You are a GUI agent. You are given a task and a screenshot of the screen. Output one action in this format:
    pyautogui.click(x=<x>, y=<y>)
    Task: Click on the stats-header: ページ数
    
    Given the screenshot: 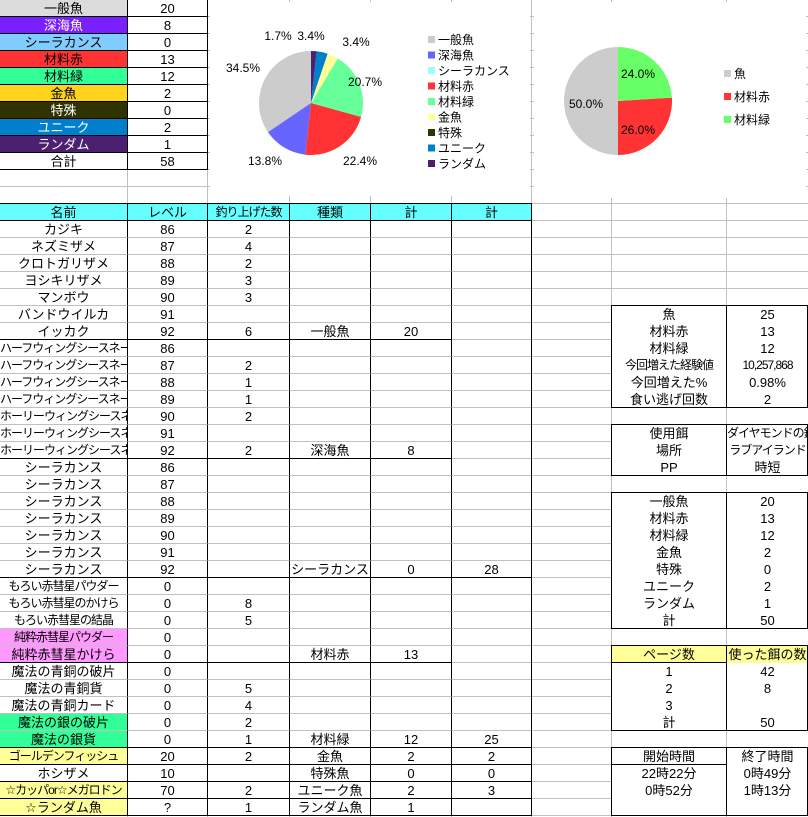 What is the action you would take?
    pyautogui.click(x=669, y=654)
    